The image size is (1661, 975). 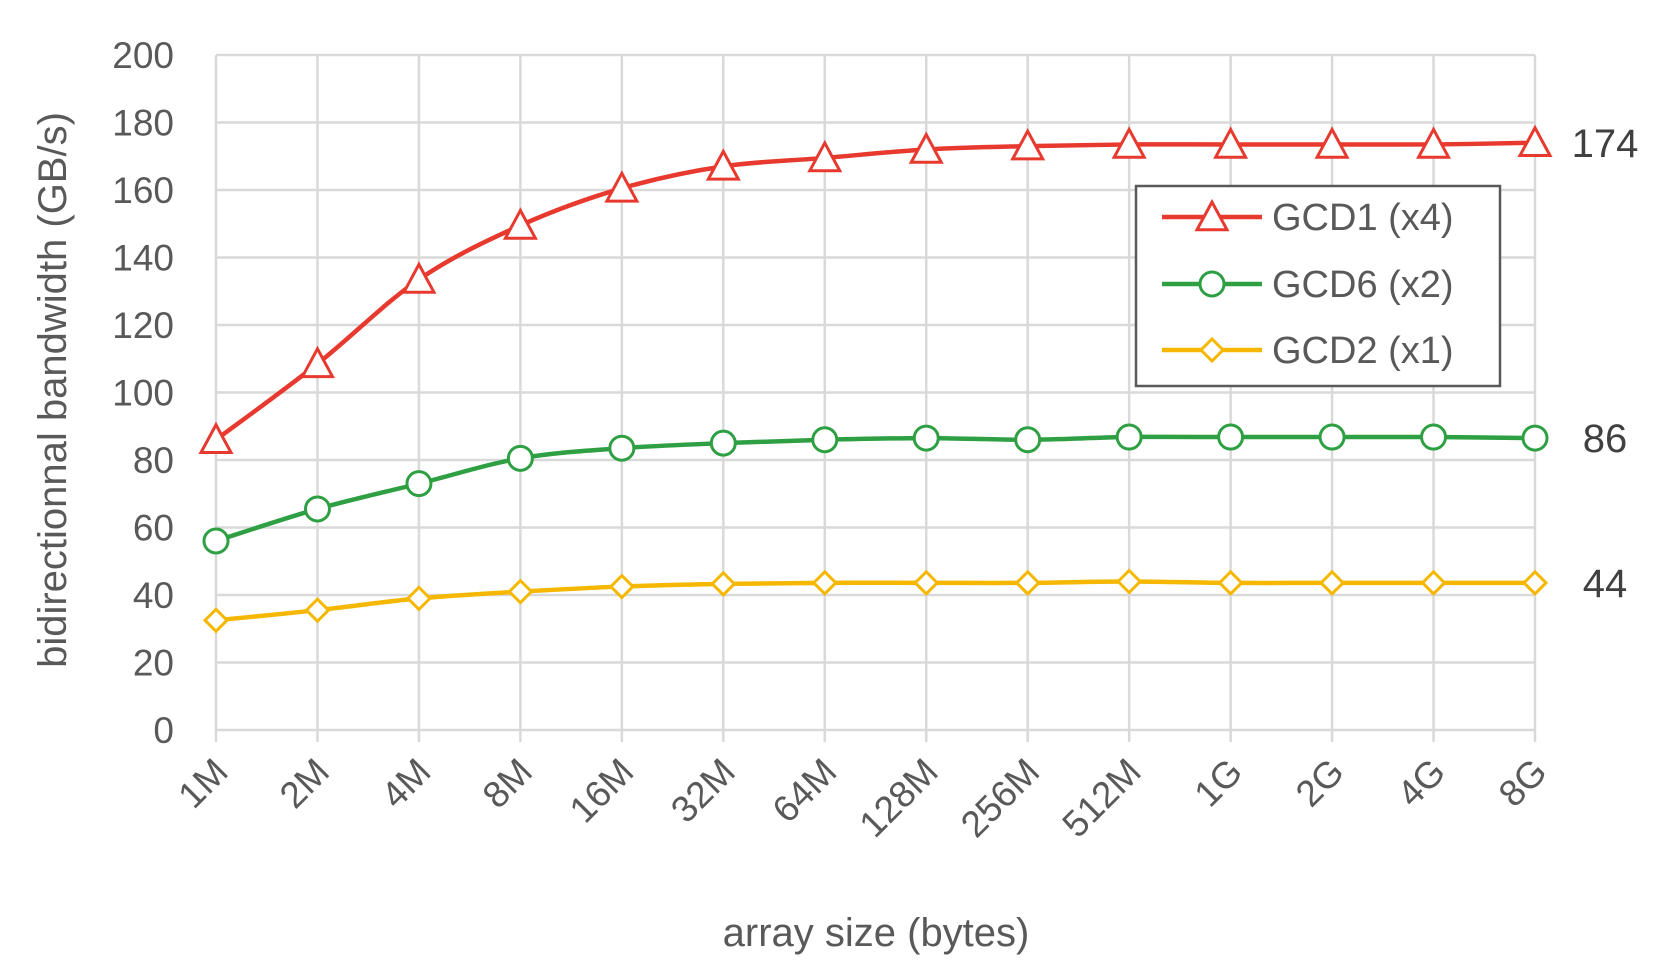 I want to click on legend-label: GCD1 (x4), so click(x=1363, y=218).